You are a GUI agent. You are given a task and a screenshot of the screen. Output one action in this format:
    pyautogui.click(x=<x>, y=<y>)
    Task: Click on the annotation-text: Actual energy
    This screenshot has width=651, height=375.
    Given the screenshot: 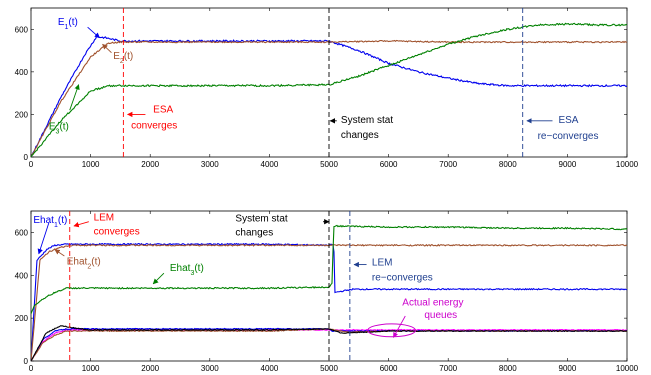 What is the action you would take?
    pyautogui.click(x=432, y=302)
    